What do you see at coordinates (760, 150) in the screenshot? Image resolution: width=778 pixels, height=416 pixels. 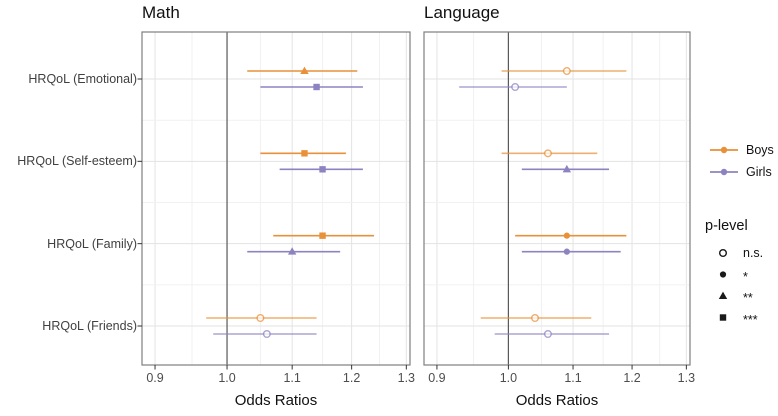 I see `legend-label-boys: Boys` at bounding box center [760, 150].